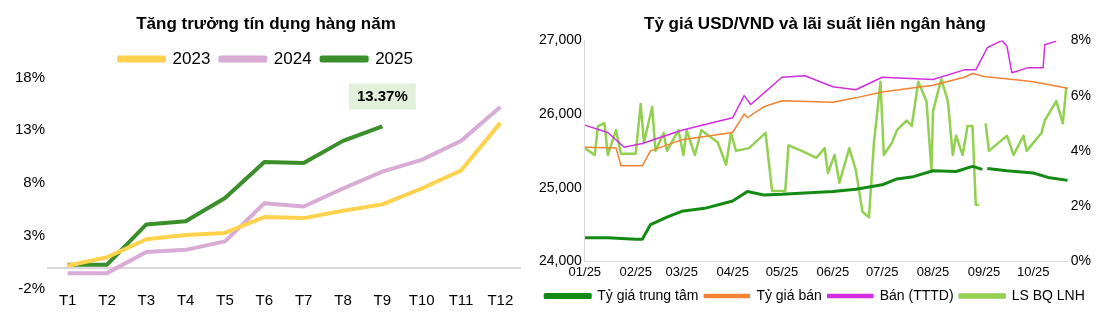 The image size is (1110, 325). I want to click on x-tick-label: T12, so click(500, 300).